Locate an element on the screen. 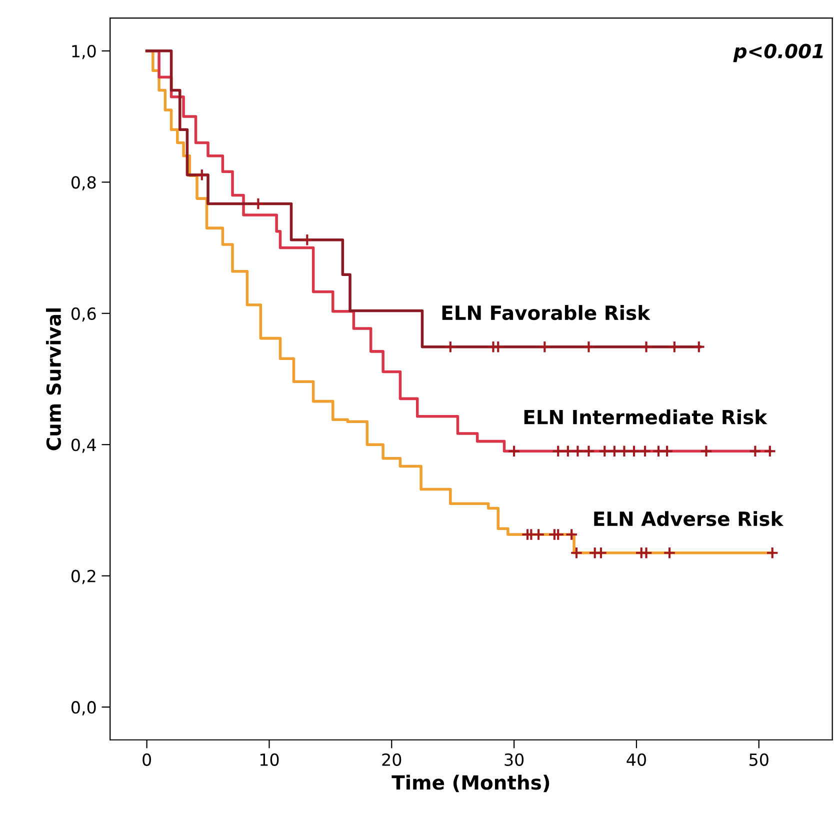  y-tick-label: 0,2 is located at coordinates (83, 577).